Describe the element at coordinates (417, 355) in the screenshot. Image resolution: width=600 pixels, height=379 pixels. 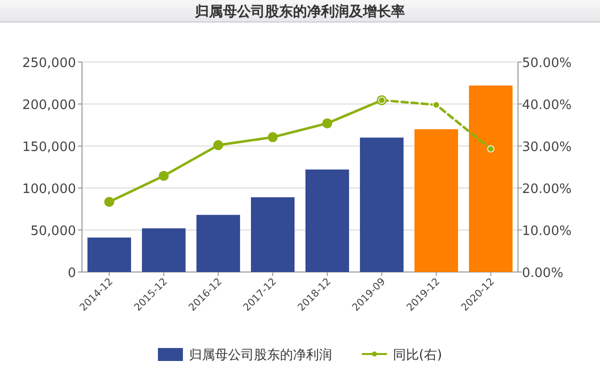
I see `legend-label: 同比(右)` at that location.